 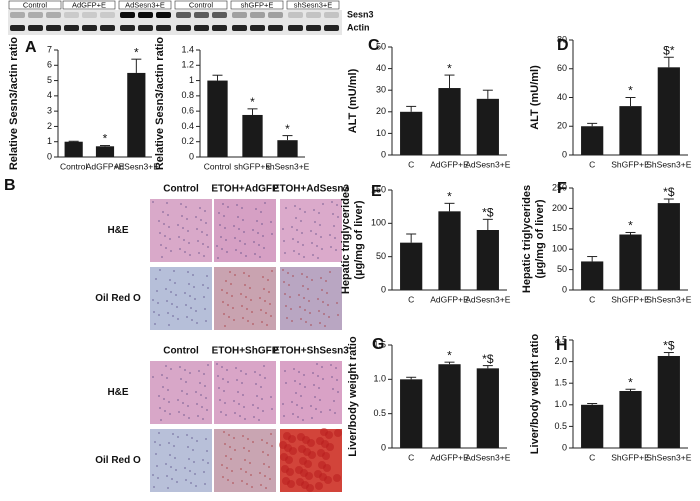 What do you see at coordinates (559, 228) in the screenshot?
I see `y-tick-label: 150` at bounding box center [559, 228].